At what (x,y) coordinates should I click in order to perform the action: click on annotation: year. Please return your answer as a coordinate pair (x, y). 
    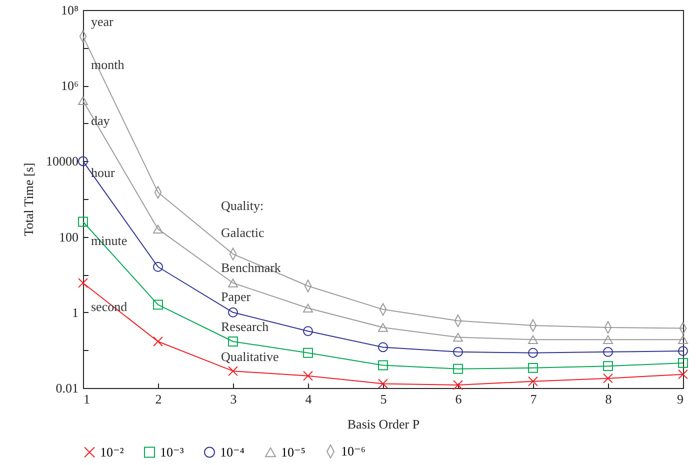
    Looking at the image, I should click on (102, 21).